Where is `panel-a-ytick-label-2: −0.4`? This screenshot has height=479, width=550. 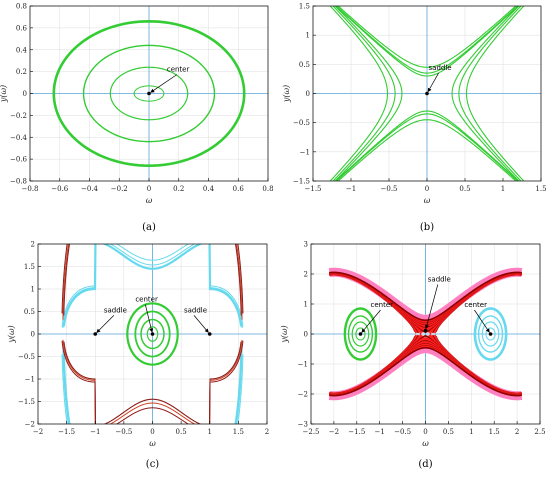
panel-a-ytick-label-2: −0.4 is located at coordinates (19, 138).